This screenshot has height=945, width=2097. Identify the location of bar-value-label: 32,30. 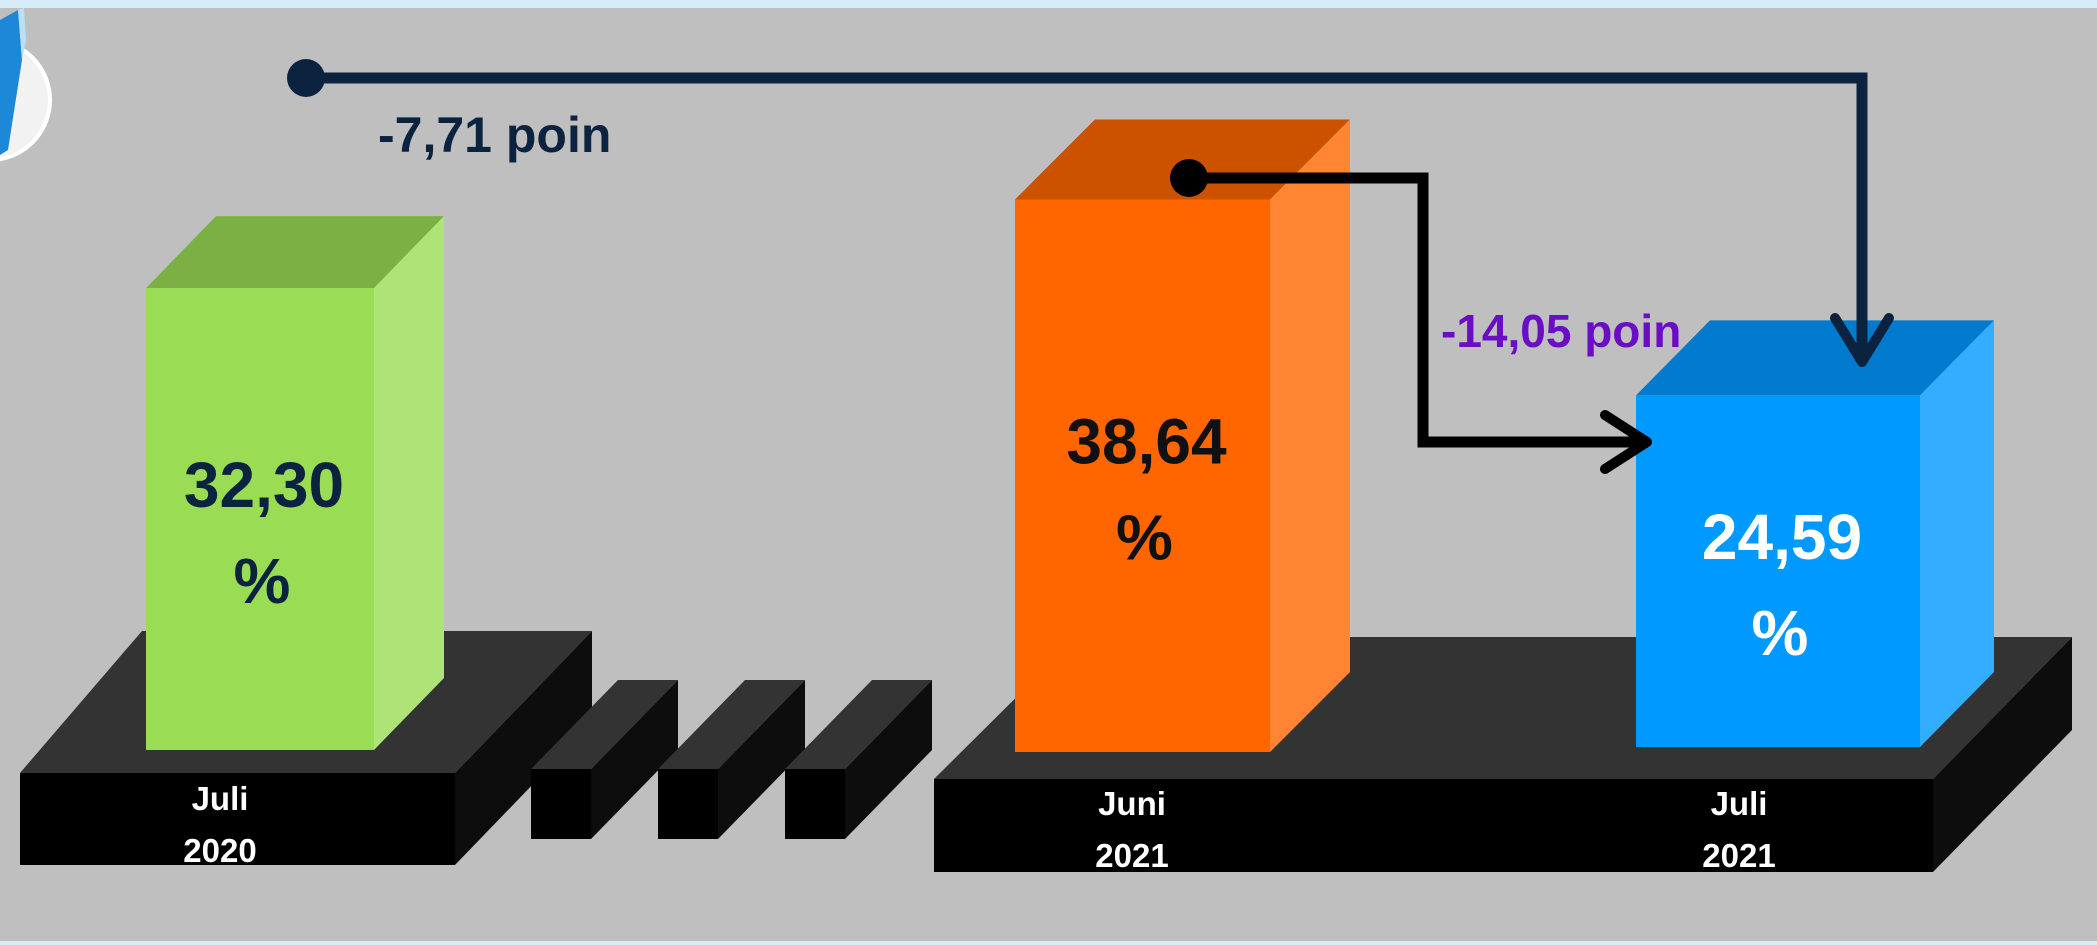
(264, 485).